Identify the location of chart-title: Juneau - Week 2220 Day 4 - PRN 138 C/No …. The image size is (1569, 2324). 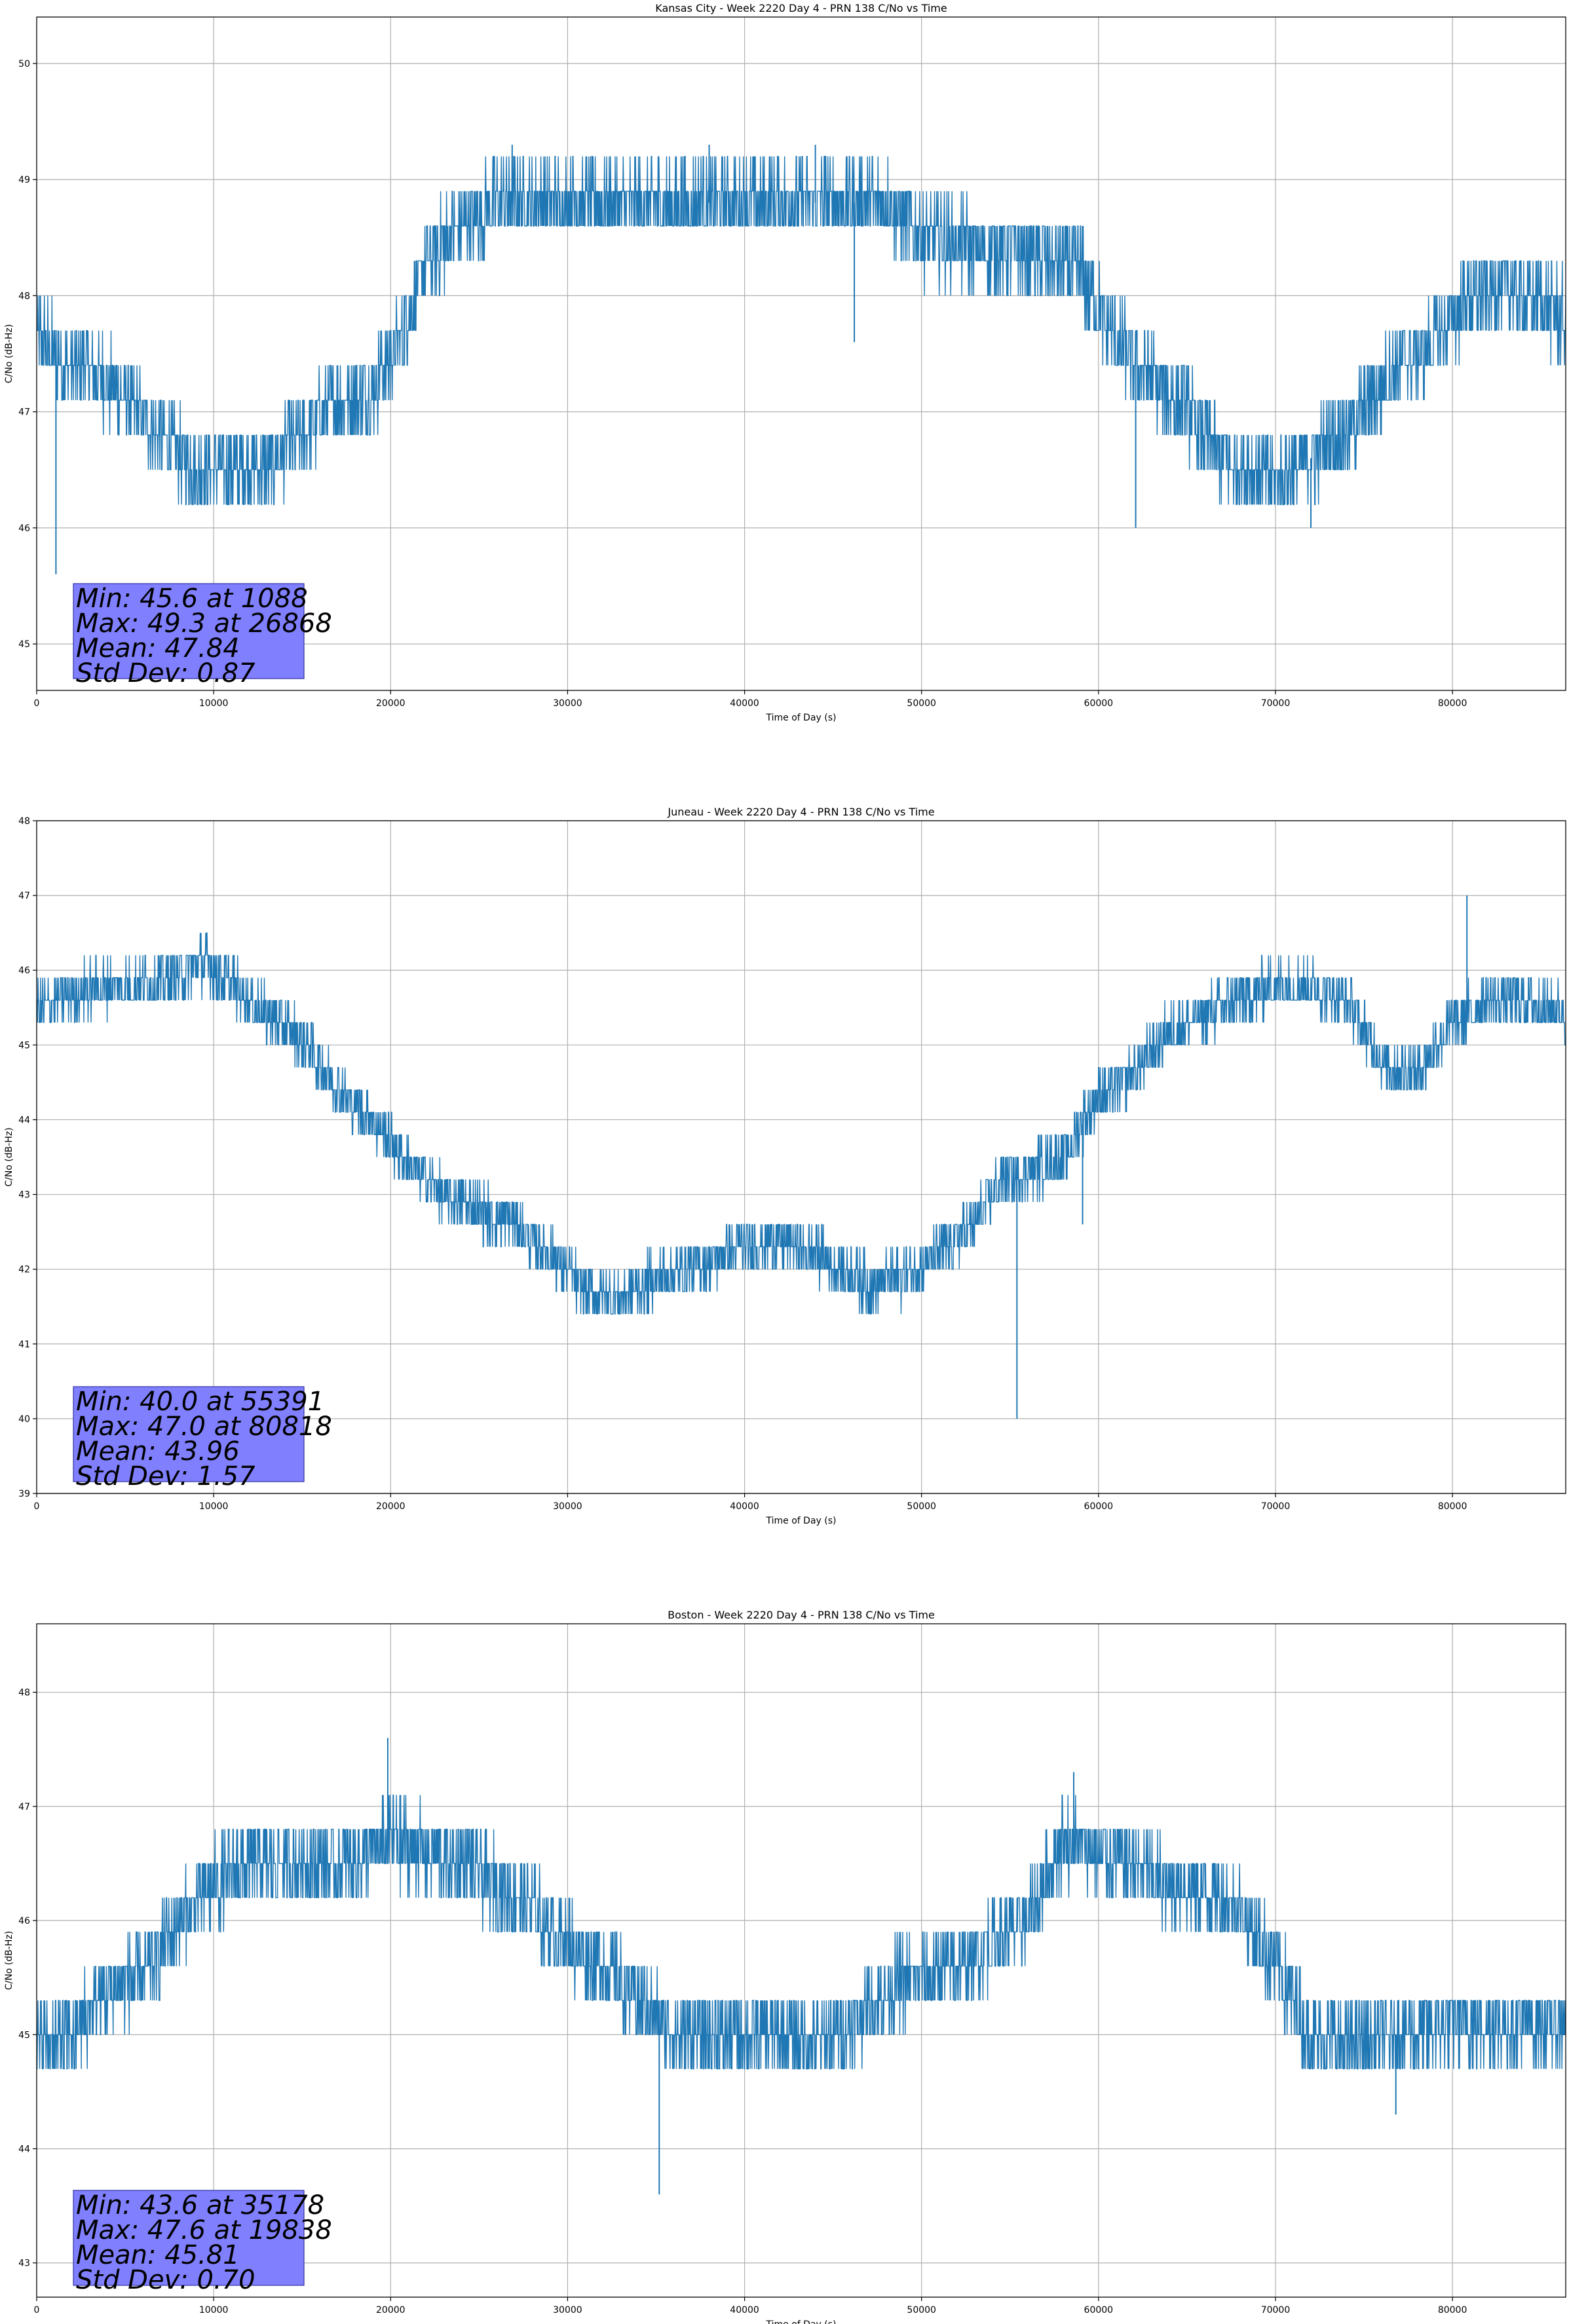
(800, 812).